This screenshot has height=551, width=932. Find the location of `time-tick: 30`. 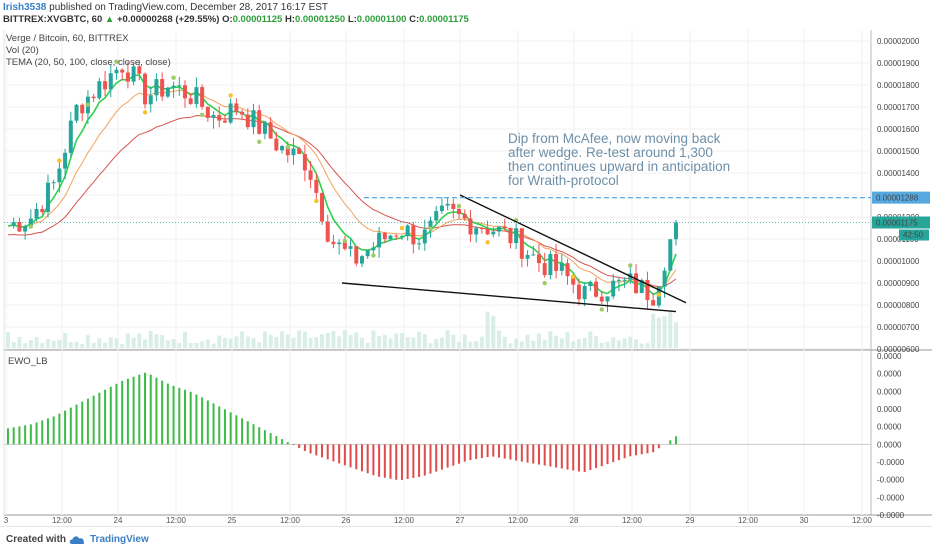

time-tick: 30 is located at coordinates (804, 520).